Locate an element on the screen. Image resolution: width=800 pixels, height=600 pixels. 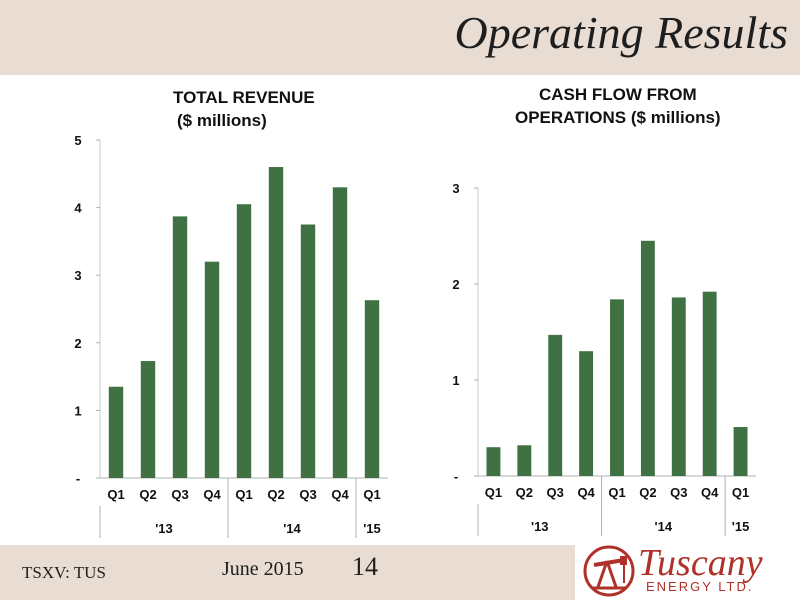
cashflow-y-tick-label: - is located at coordinates (456, 476).